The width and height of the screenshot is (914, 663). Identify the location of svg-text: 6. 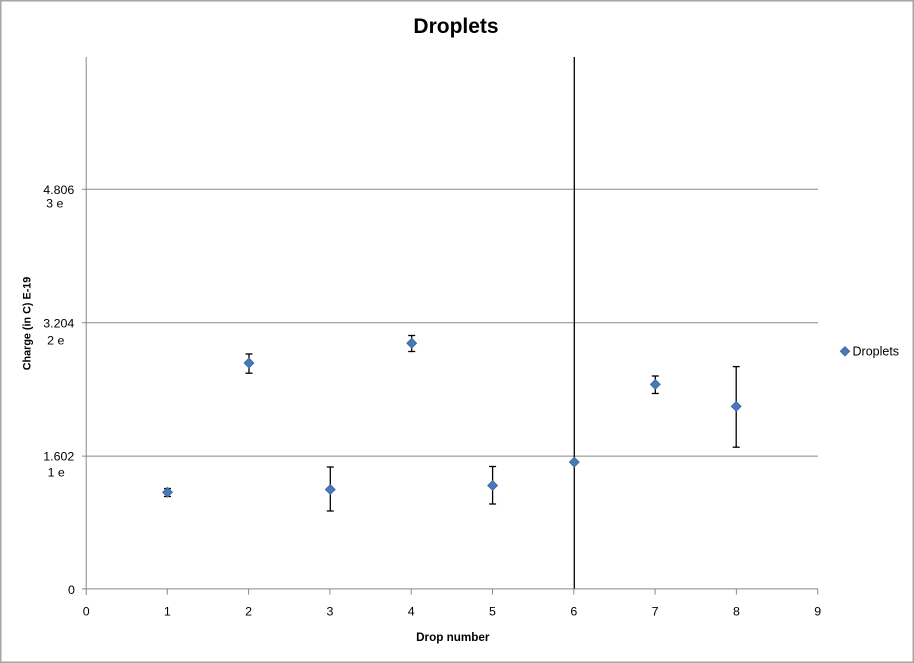
(573, 612).